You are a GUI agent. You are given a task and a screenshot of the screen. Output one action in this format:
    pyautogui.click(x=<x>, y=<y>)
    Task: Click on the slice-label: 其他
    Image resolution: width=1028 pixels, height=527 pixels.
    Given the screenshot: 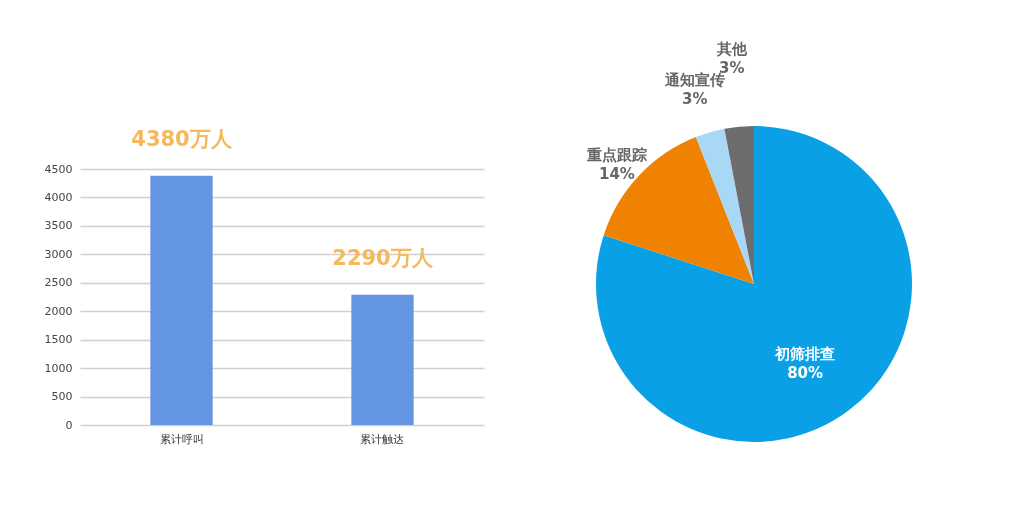 What is the action you would take?
    pyautogui.click(x=731, y=49)
    